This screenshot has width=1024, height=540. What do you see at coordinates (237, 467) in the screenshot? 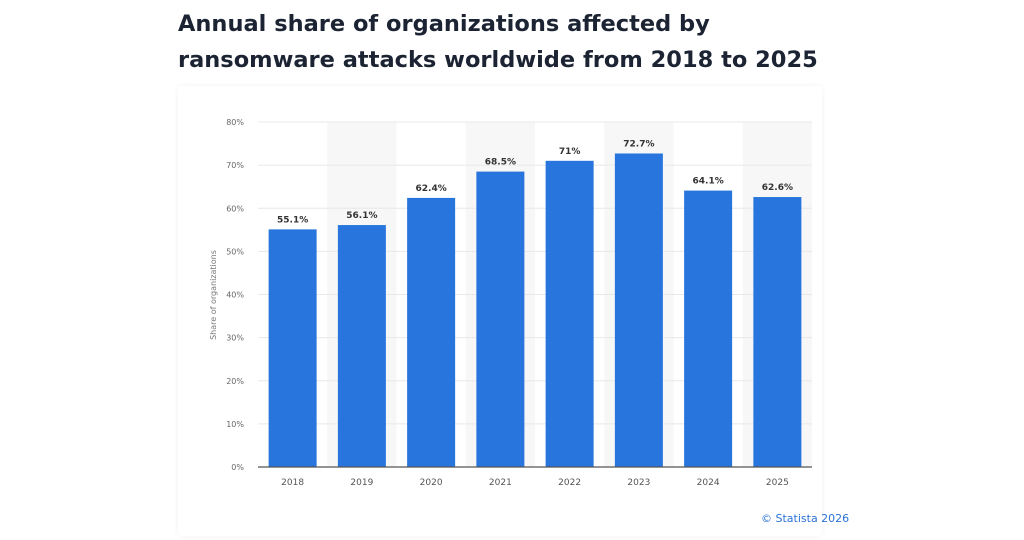
I see `y-tick-label: 0%` at bounding box center [237, 467].